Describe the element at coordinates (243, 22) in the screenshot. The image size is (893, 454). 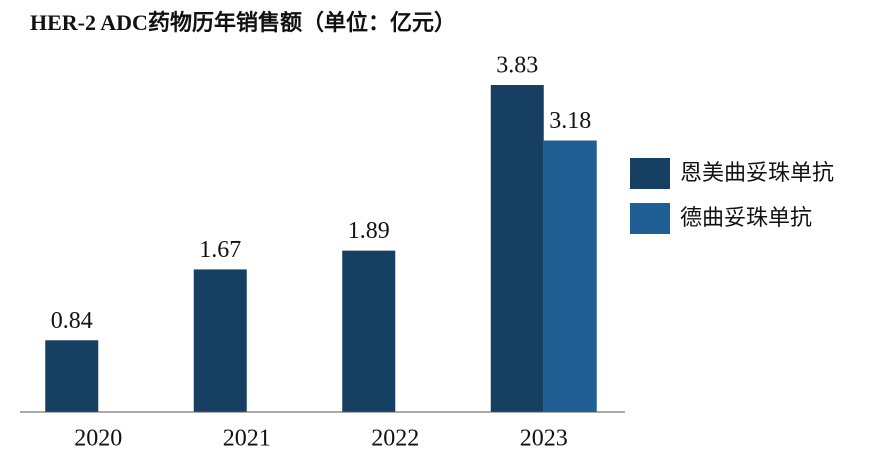
I see `chart-title: HER-2 ADC药物历年销售额（单位：亿元）` at that location.